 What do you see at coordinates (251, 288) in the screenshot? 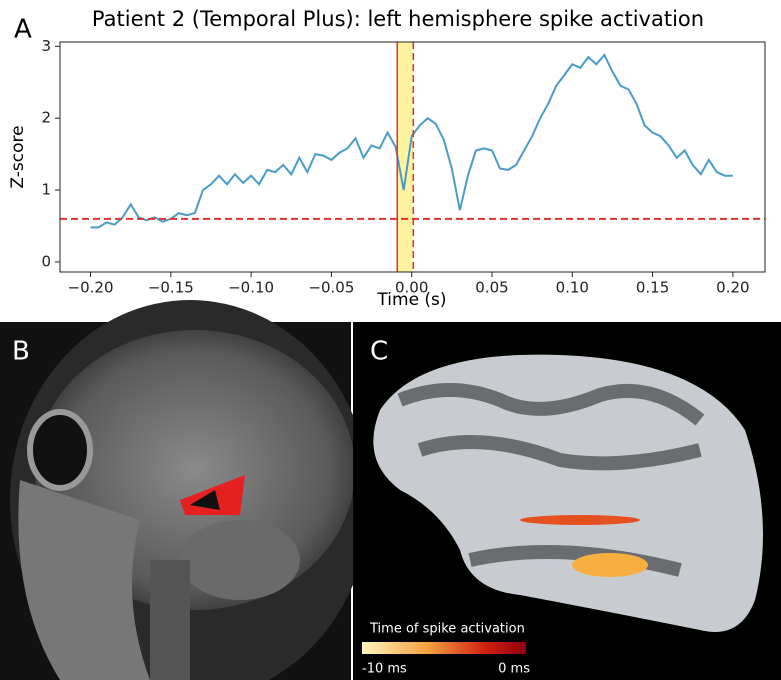
I see `x-tick-label: −0.10` at bounding box center [251, 288].